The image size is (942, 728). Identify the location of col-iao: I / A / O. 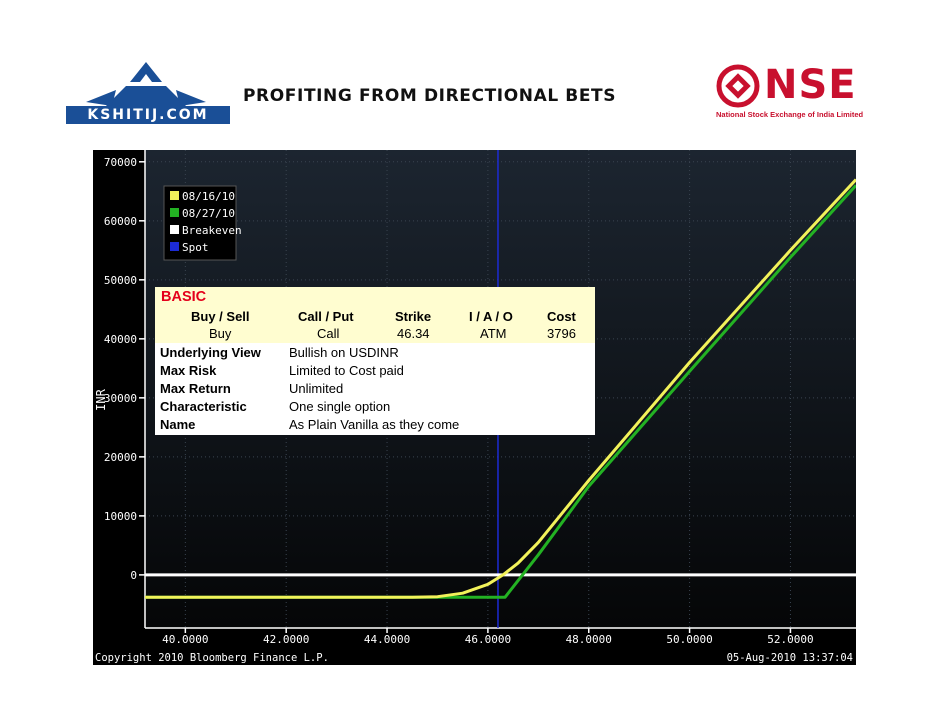
(491, 316).